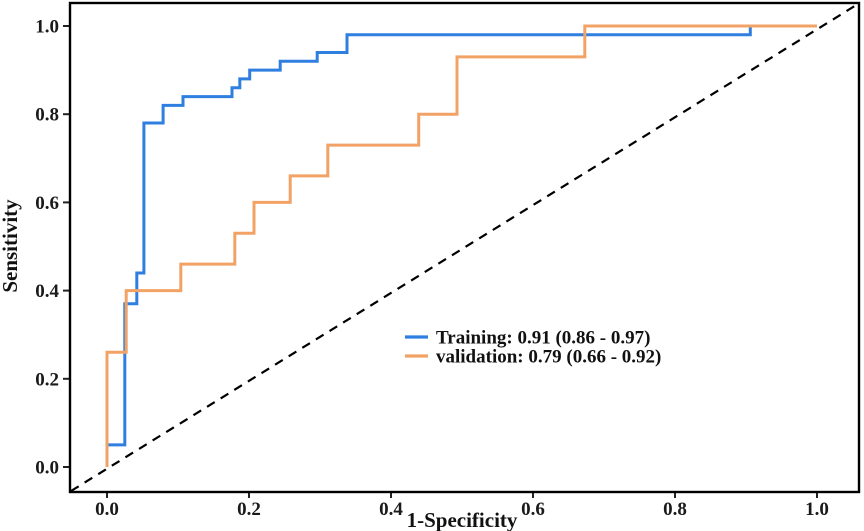 This screenshot has height=531, width=864. What do you see at coordinates (462, 506) in the screenshot?
I see `x-axis-ticks-group: 0.0 0.2 0.4 0.6 0.8 1.0` at bounding box center [462, 506].